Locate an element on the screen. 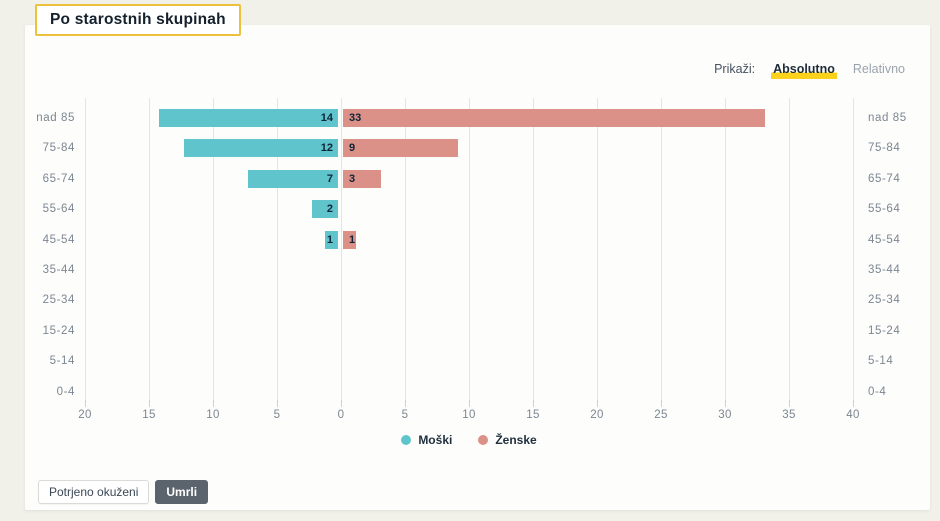 The width and height of the screenshot is (940, 521). age-group-label-left: 55-64 is located at coordinates (58, 209).